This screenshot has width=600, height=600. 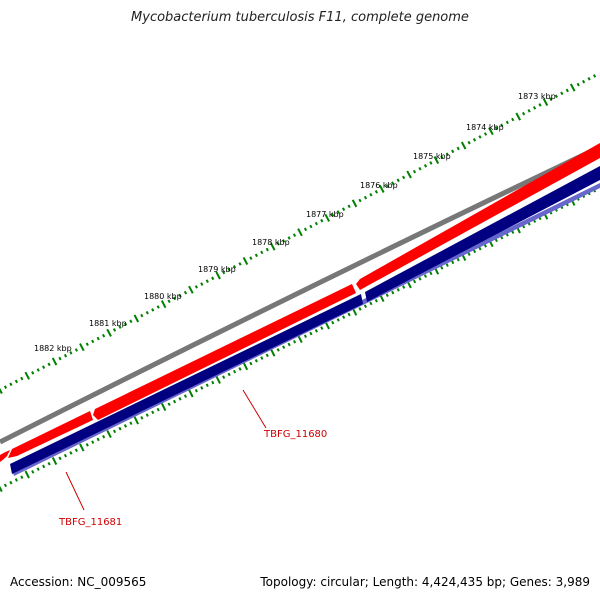 What do you see at coordinates (90, 499) in the screenshot?
I see `gene-label-tbfg-11681: TBFG_11681` at bounding box center [90, 499].